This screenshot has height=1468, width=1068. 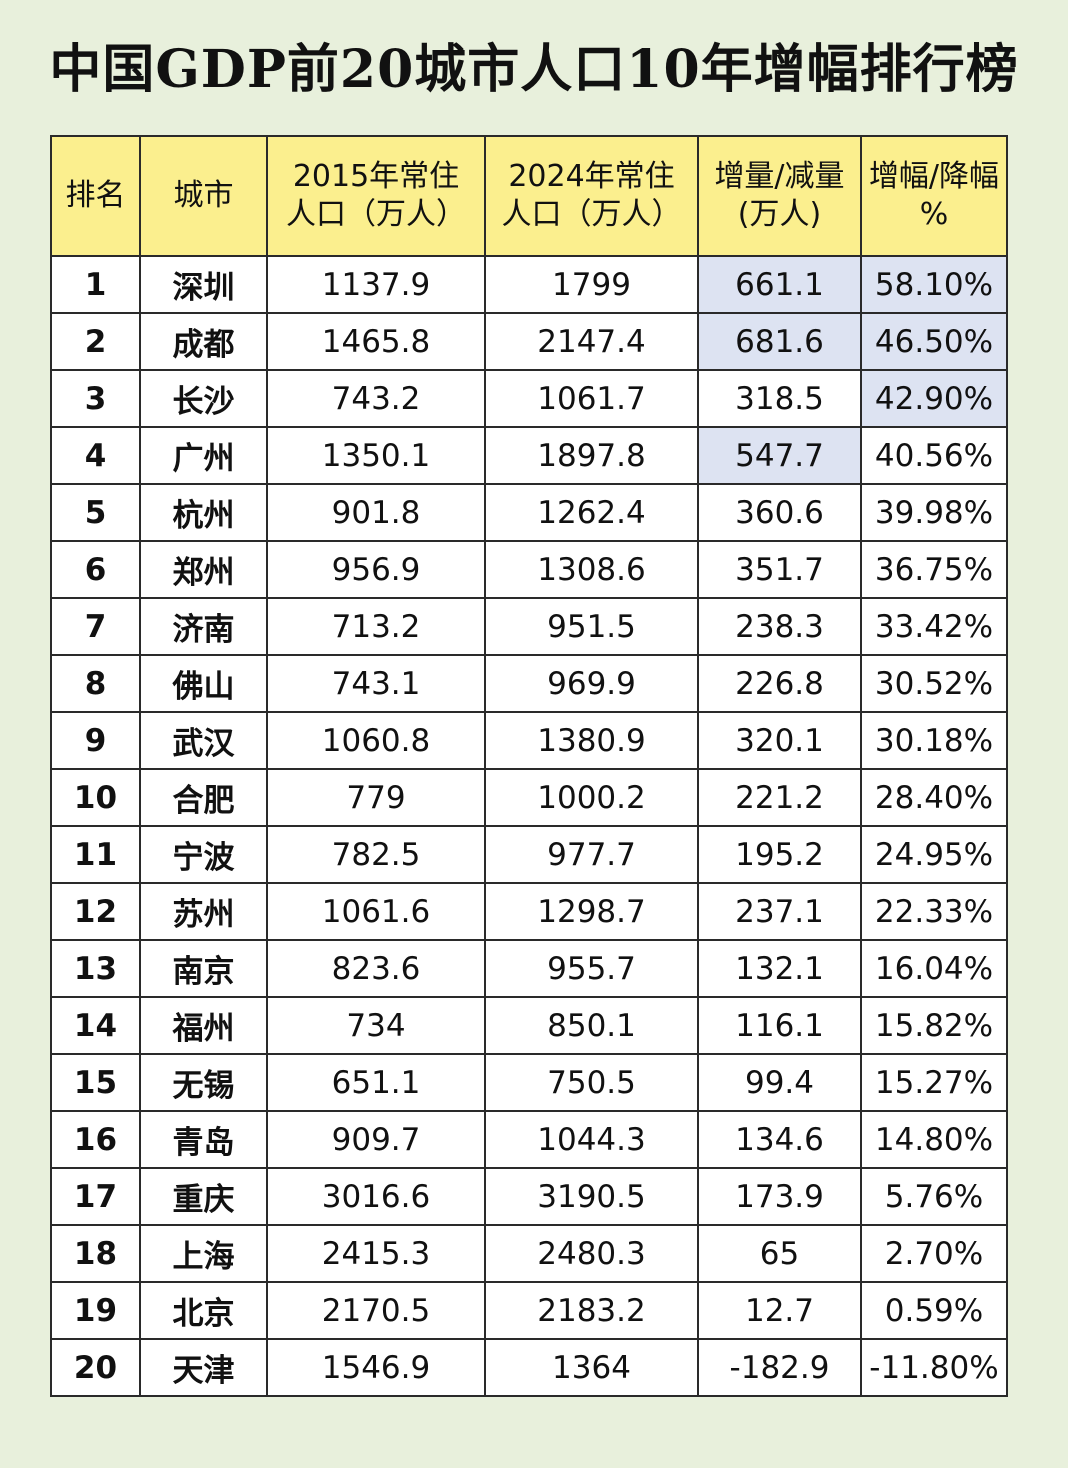 I want to click on cell-rate: 30.52%, so click(x=934, y=683).